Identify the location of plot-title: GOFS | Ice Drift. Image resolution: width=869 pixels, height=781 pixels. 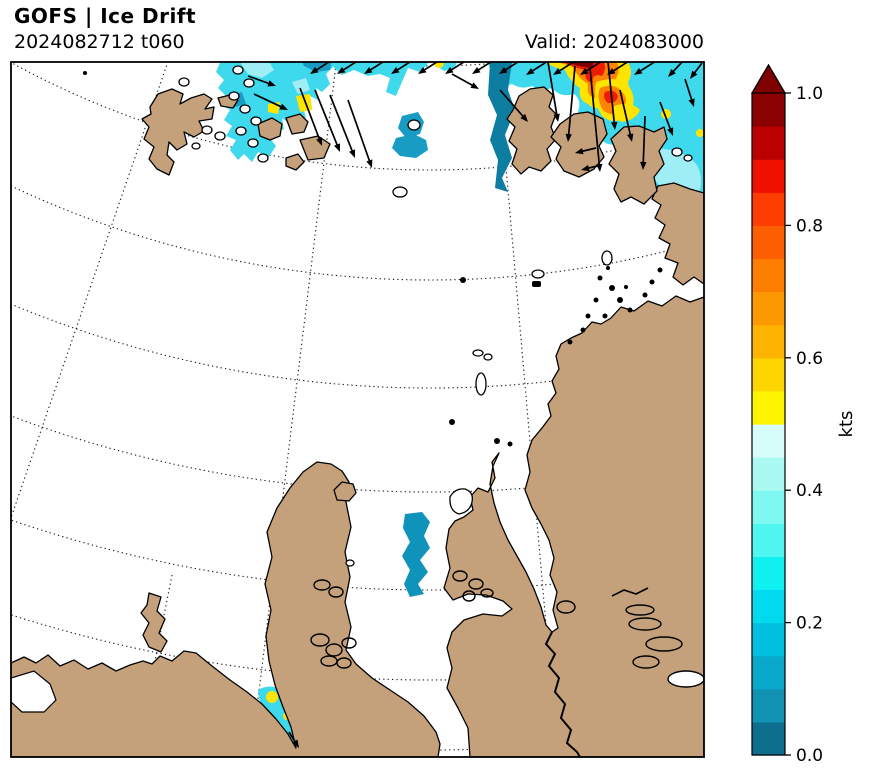
(105, 16).